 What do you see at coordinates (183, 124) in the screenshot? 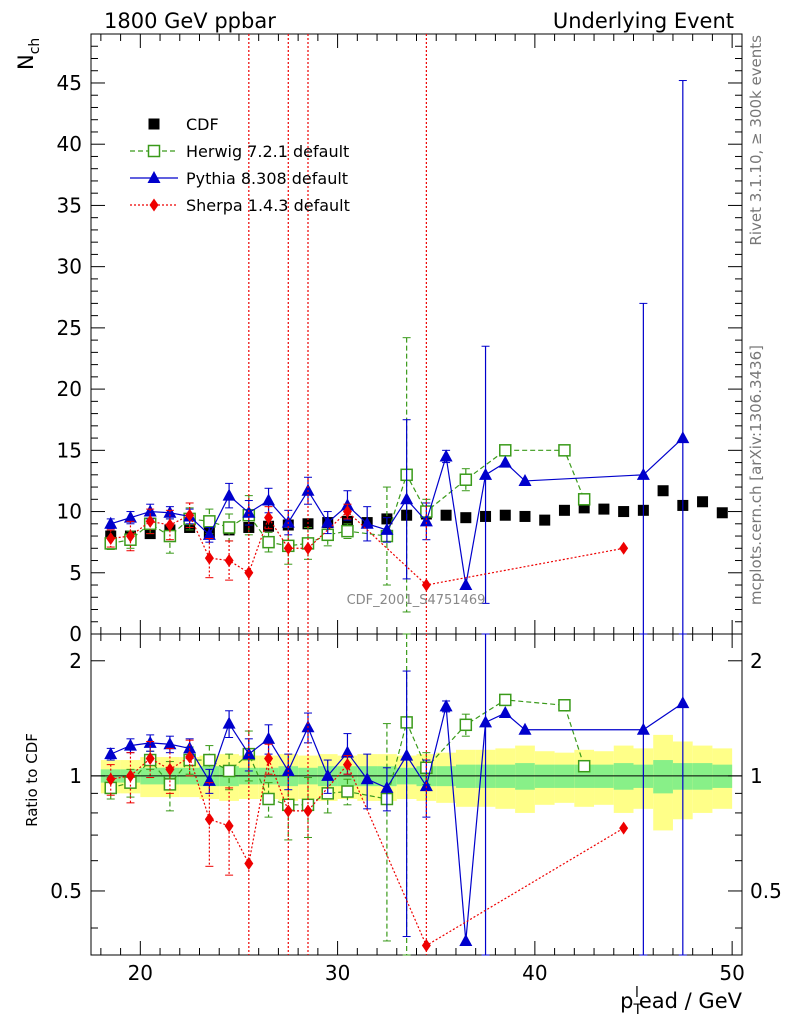
I see `legend-entry: CDF` at bounding box center [183, 124].